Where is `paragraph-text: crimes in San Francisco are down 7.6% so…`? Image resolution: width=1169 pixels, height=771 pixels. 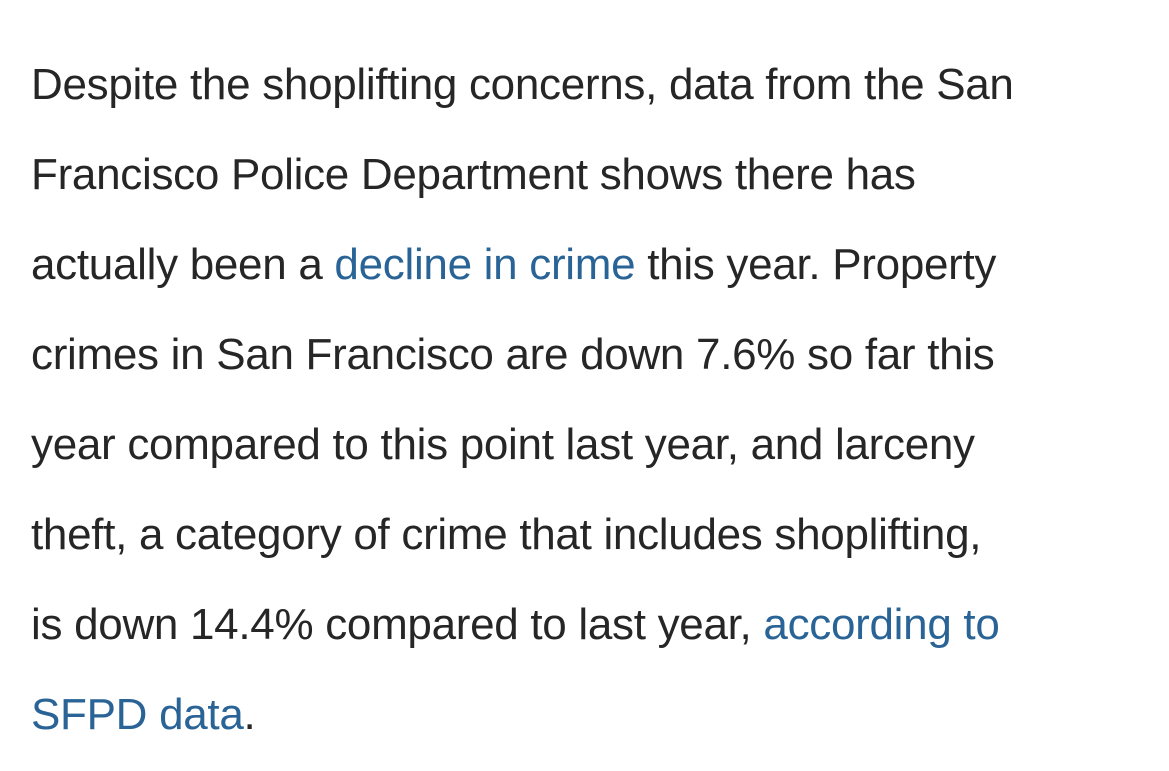
paragraph-text: crimes in San Francisco are down 7.6% so… is located at coordinates (513, 354).